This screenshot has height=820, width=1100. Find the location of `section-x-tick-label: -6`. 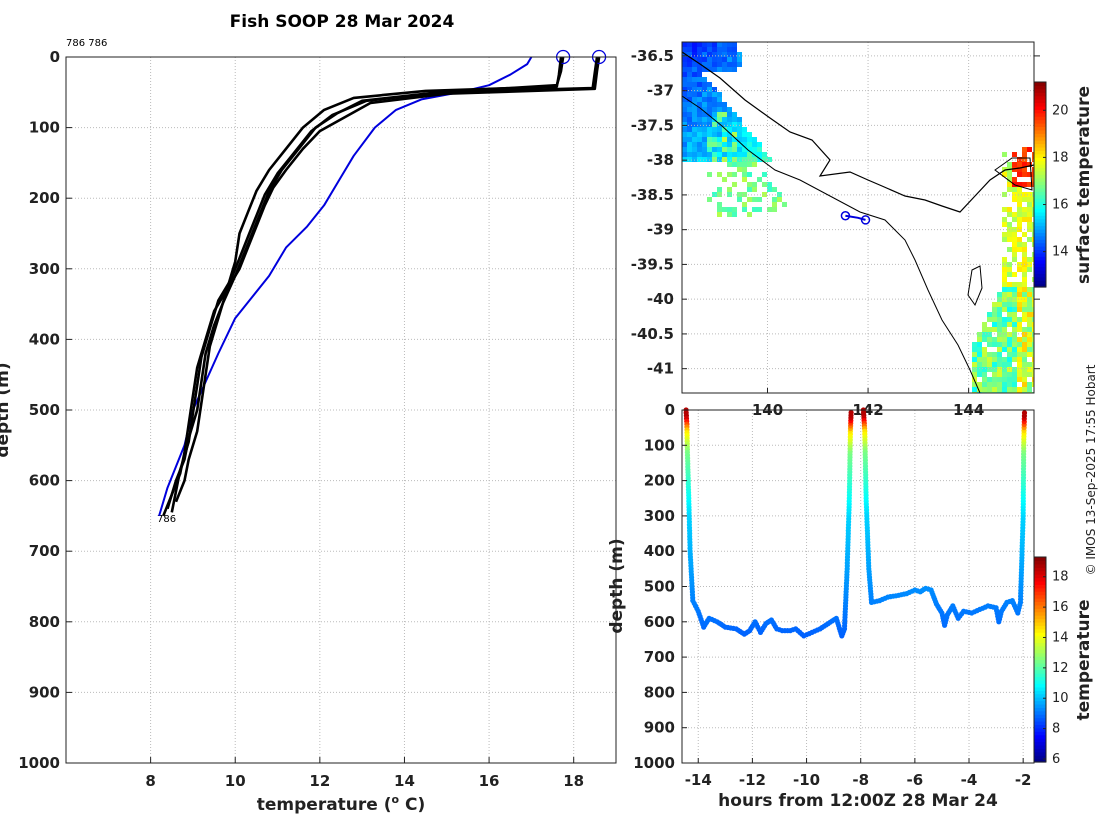

section-x-tick-label: -6 is located at coordinates (915, 780).